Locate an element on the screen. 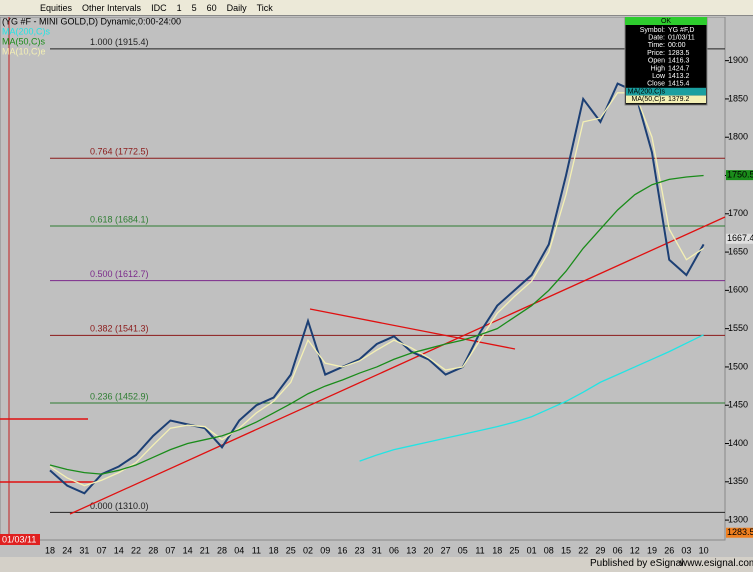  y-tick-label: 1600 is located at coordinates (738, 290).